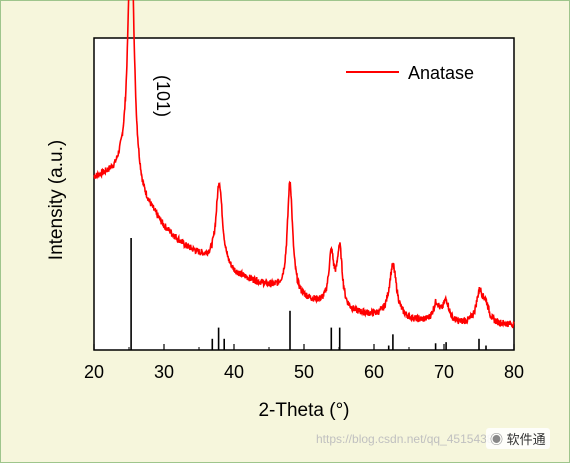  Describe the element at coordinates (497, 439) in the screenshot. I see `wechat-icon: ◉` at that location.